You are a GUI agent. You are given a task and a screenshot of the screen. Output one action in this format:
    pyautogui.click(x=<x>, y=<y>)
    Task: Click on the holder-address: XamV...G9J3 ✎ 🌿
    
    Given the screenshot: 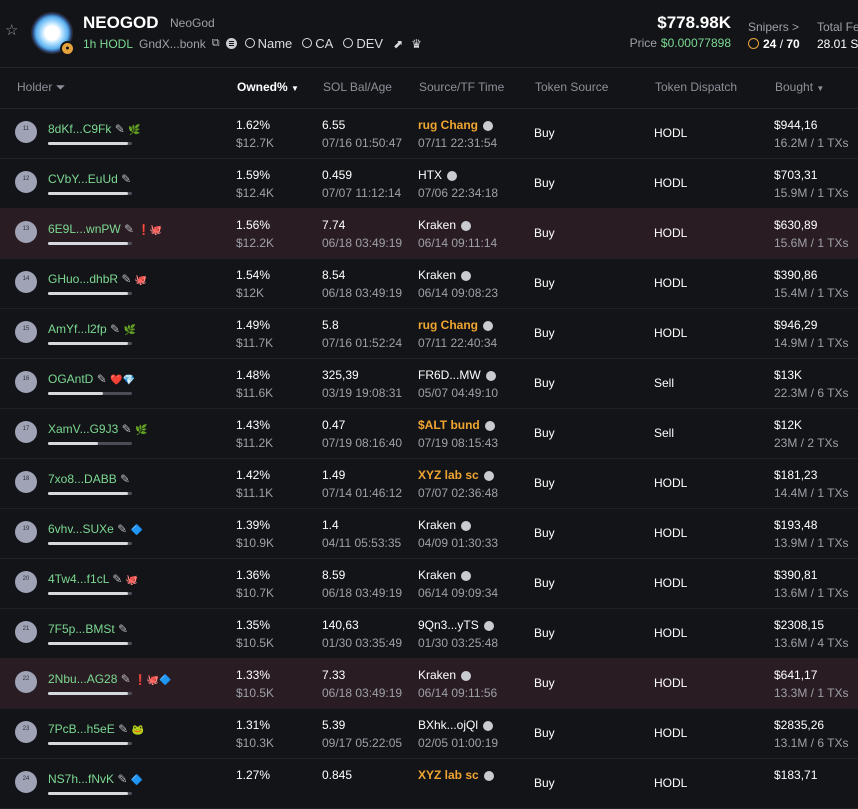 What is the action you would take?
    pyautogui.click(x=98, y=429)
    